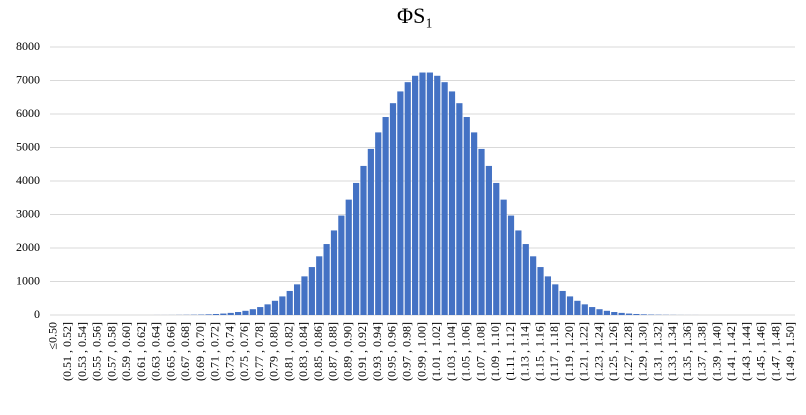 This screenshot has height=415, width=806. What do you see at coordinates (415, 15) in the screenshot?
I see `chart-title: ΦS₁` at bounding box center [415, 15].